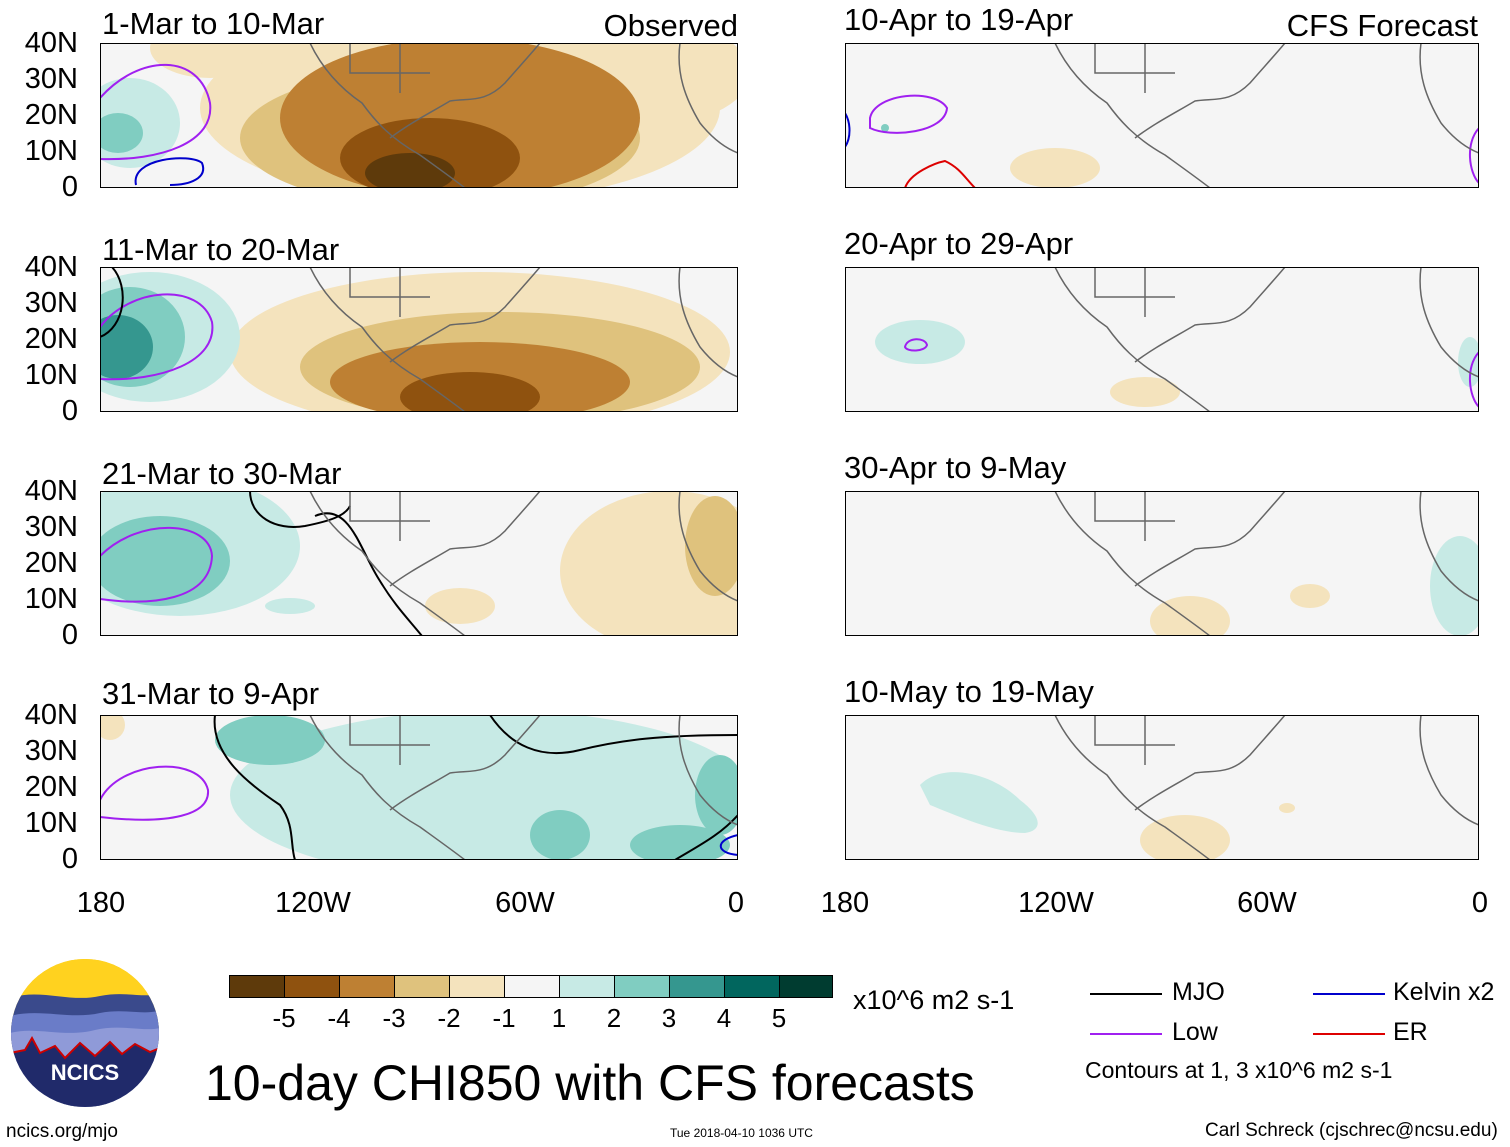  I want to click on footer-url: ncics.org/mjo, so click(62, 1131).